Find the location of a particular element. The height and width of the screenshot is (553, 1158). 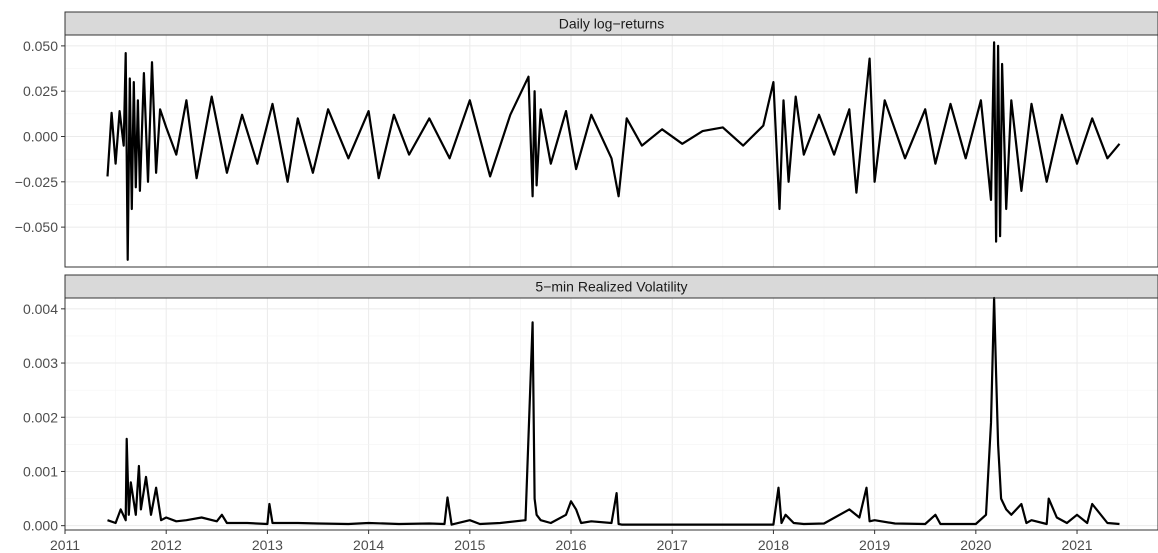

y-tick-label: 0.002 is located at coordinates (40, 417).